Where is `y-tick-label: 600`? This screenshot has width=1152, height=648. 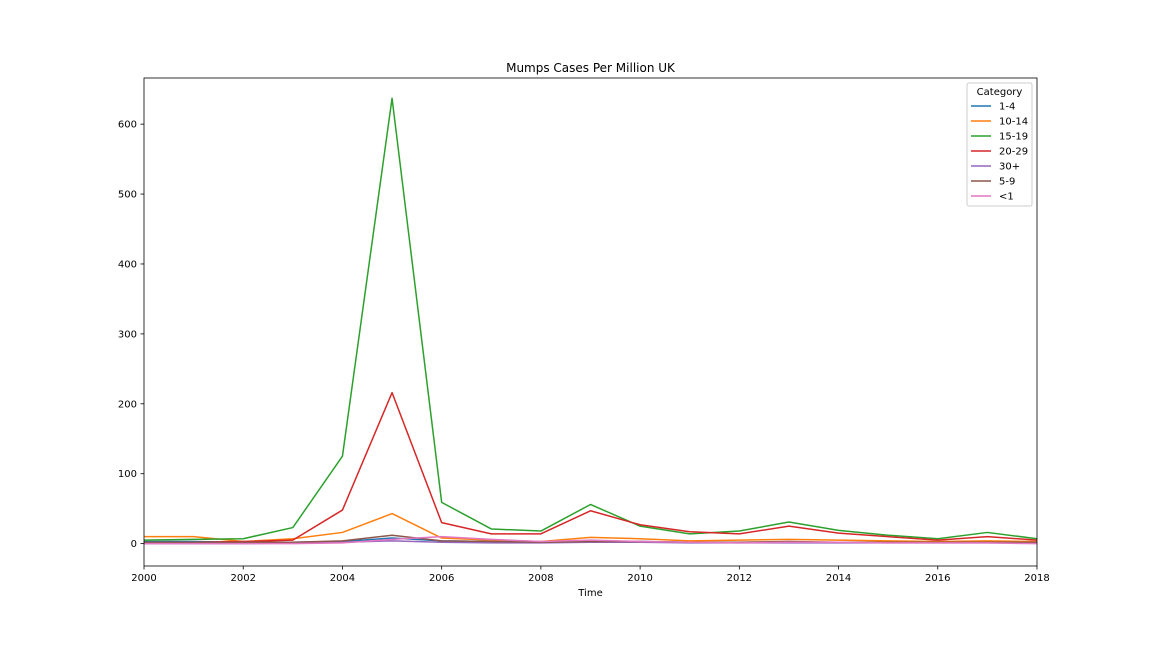
y-tick-label: 600 is located at coordinates (127, 125).